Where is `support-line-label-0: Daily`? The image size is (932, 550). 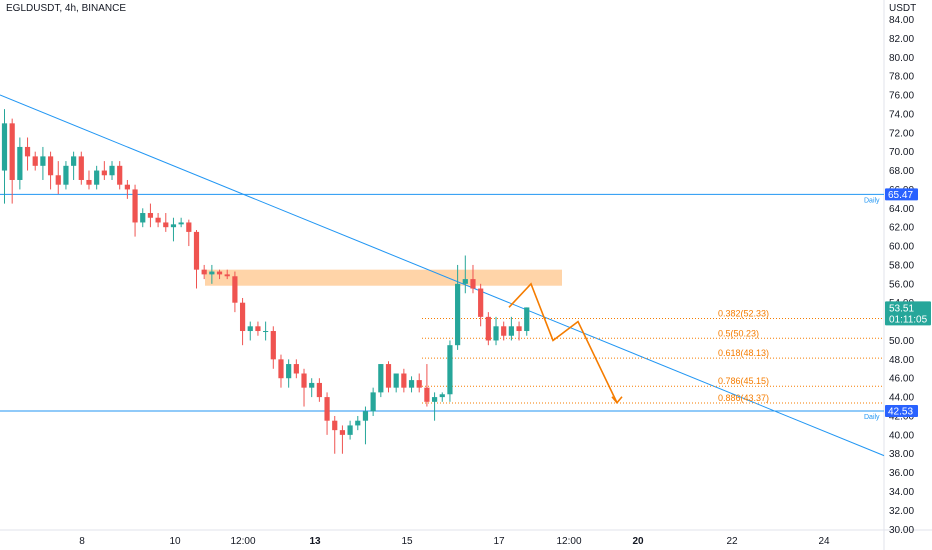
support-line-label-0: Daily is located at coordinates (872, 200).